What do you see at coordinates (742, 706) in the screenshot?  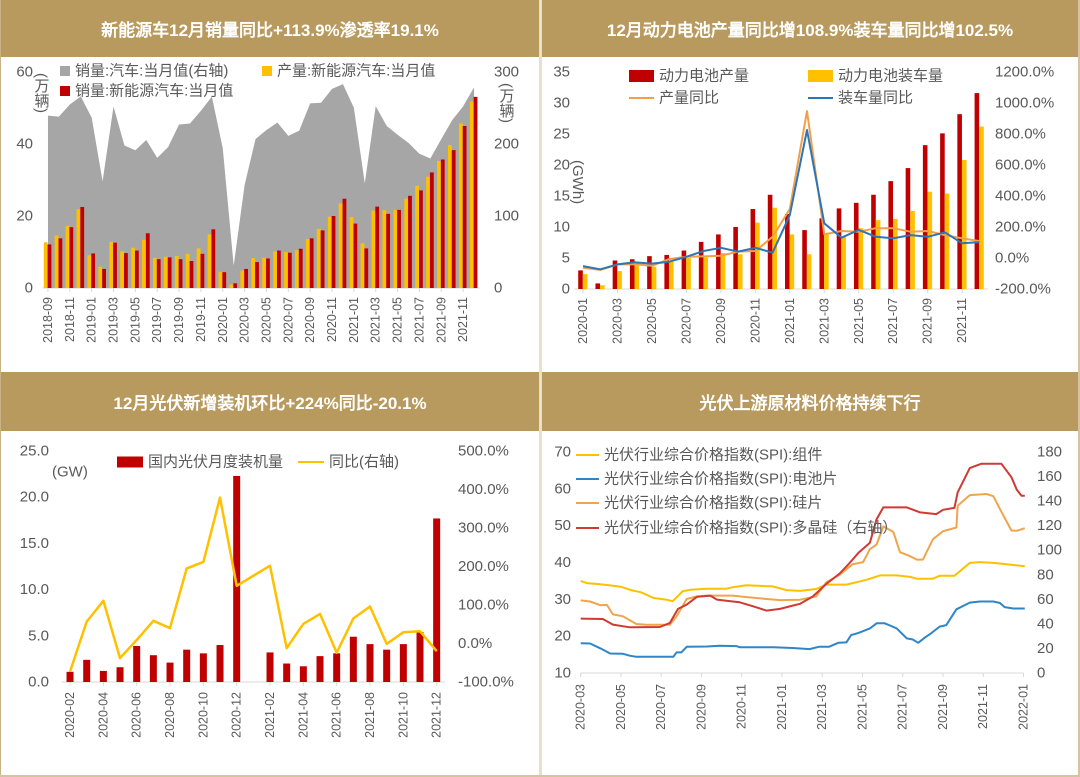 I see `x-axis-tick-label: 2020-11` at bounding box center [742, 706].